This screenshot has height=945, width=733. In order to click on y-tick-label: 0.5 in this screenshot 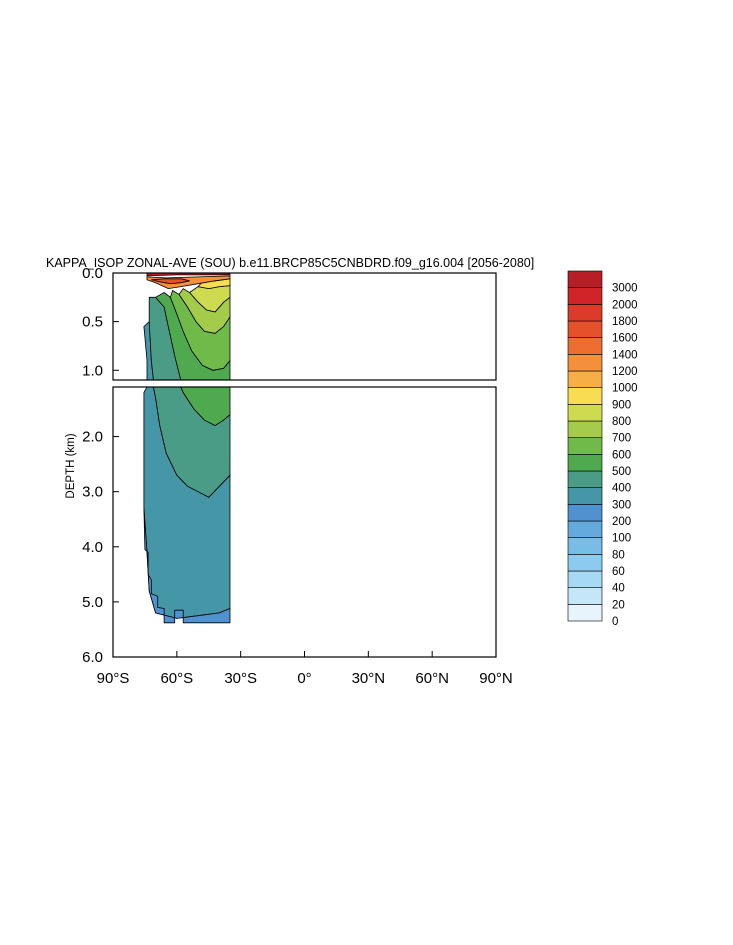, I will do `click(92, 322)`.